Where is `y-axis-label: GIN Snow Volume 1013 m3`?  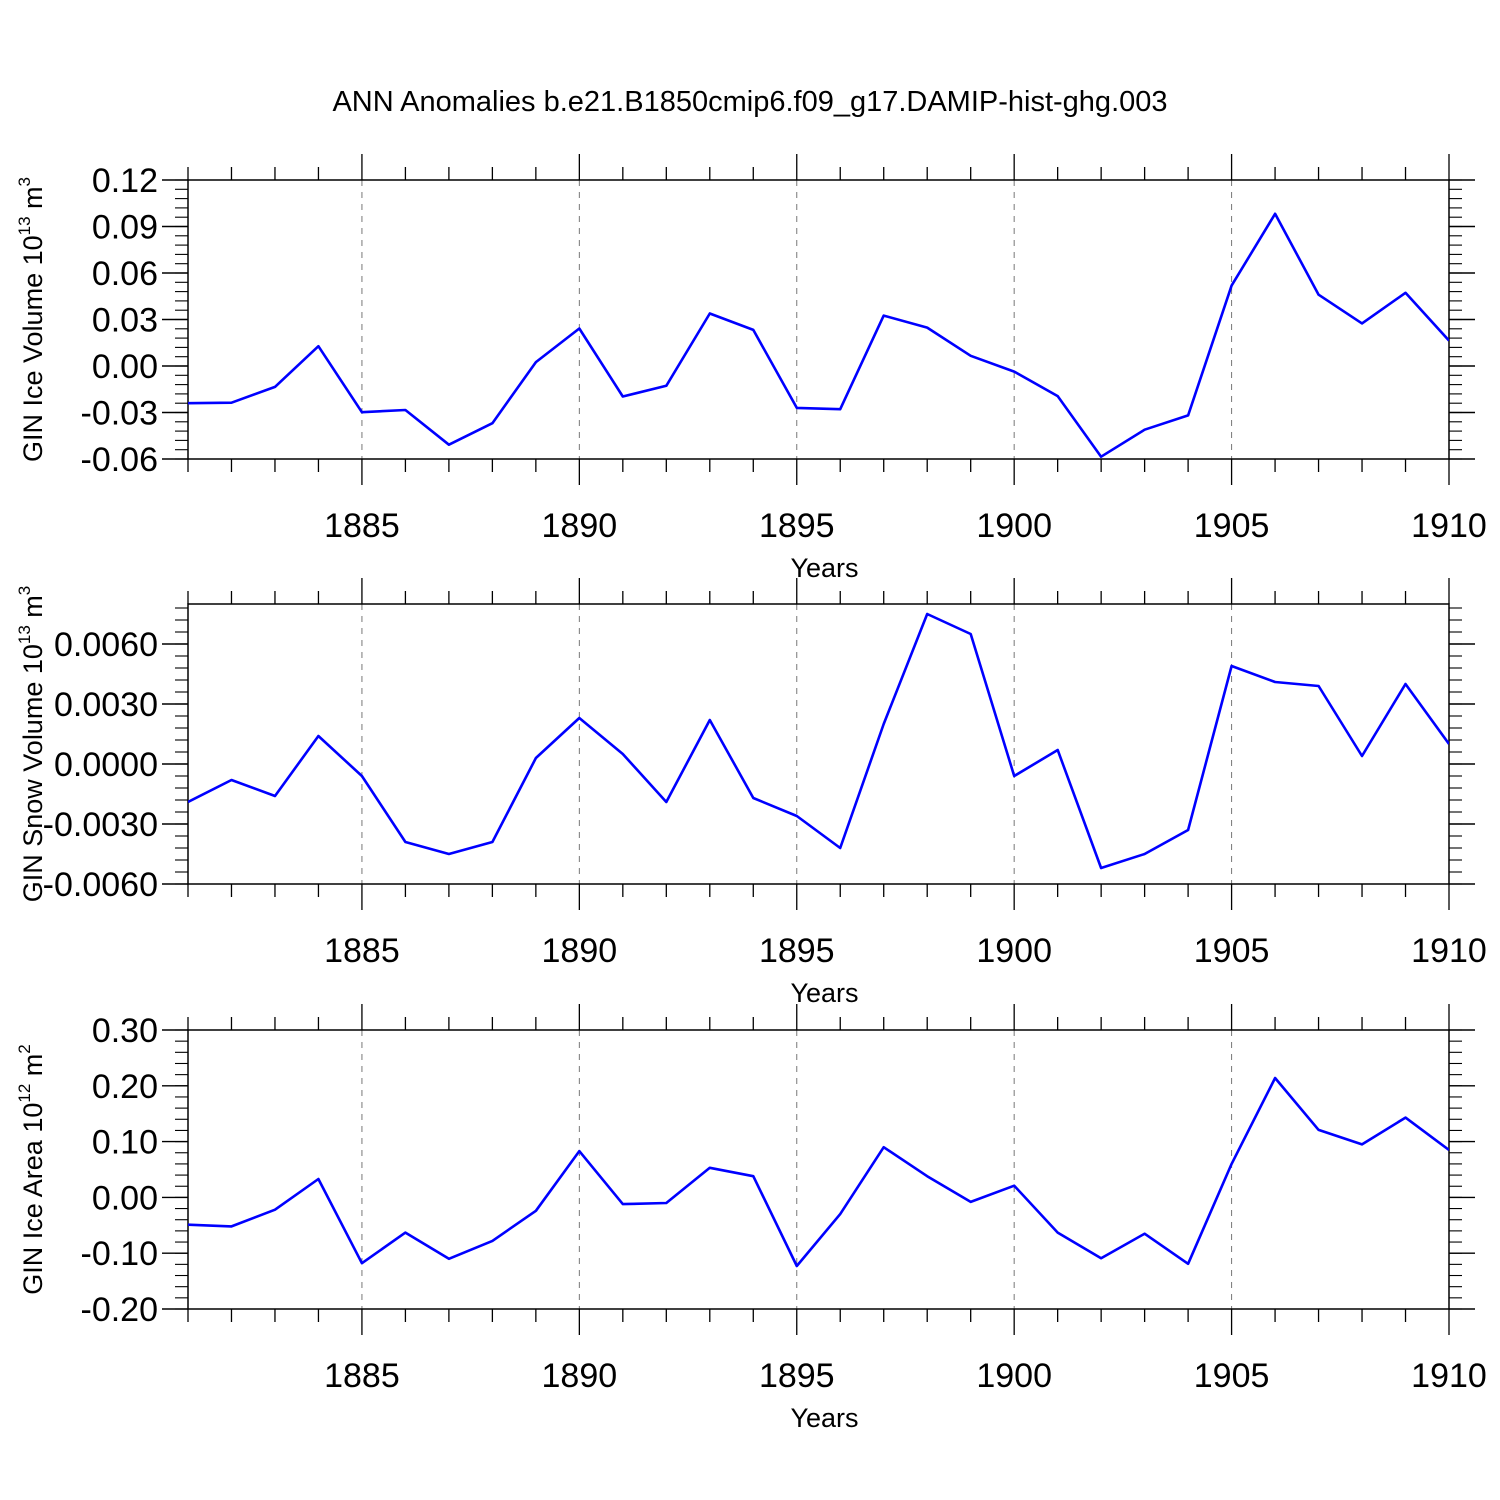
y-axis-label: GIN Snow Volume 1013 m3 is located at coordinates (31, 744).